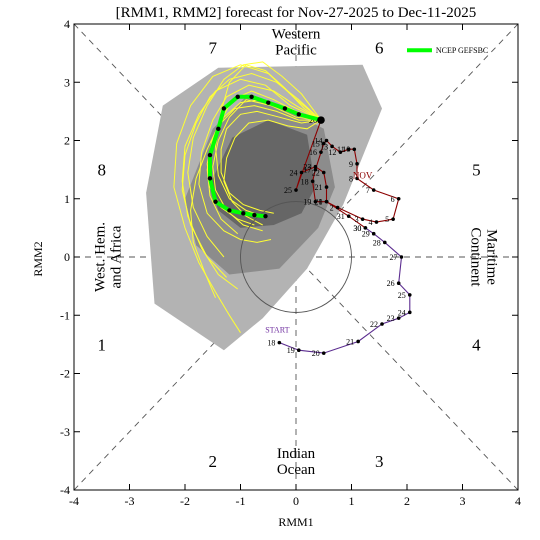  What do you see at coordinates (117, 256) in the screenshot?
I see `region-label-left: and Africa` at bounding box center [117, 256].